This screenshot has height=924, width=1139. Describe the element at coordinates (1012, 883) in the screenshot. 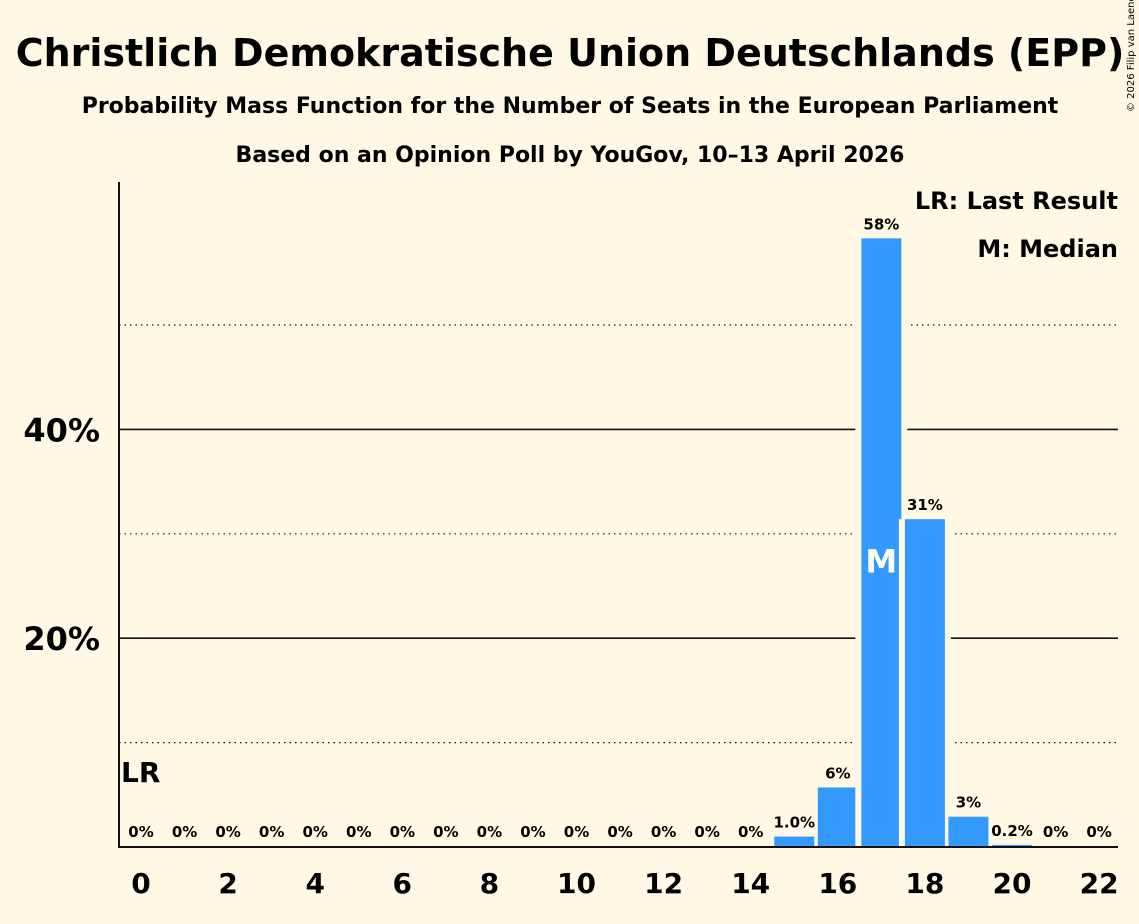

I see `x-tick-label: 20` at that location.